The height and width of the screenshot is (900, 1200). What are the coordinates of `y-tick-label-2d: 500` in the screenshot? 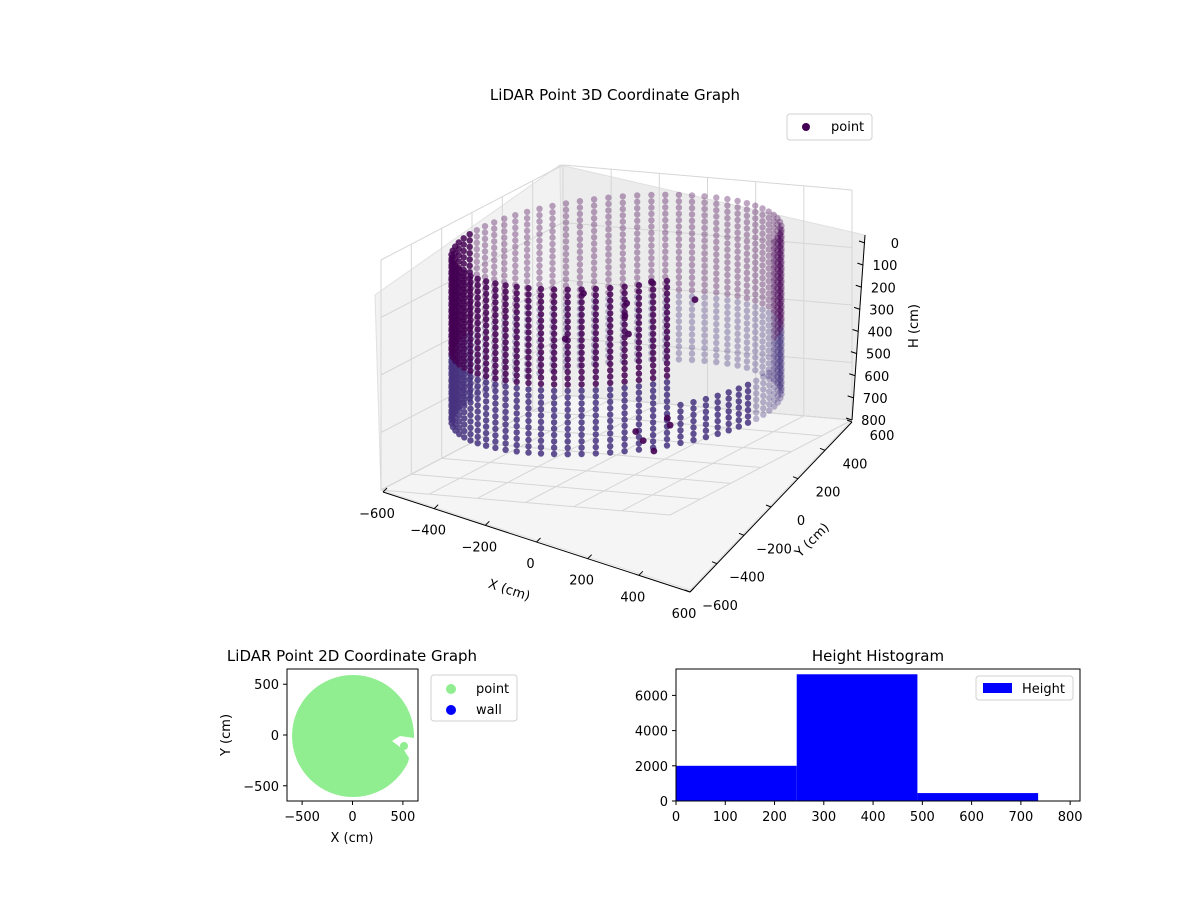 It's located at (266, 685).